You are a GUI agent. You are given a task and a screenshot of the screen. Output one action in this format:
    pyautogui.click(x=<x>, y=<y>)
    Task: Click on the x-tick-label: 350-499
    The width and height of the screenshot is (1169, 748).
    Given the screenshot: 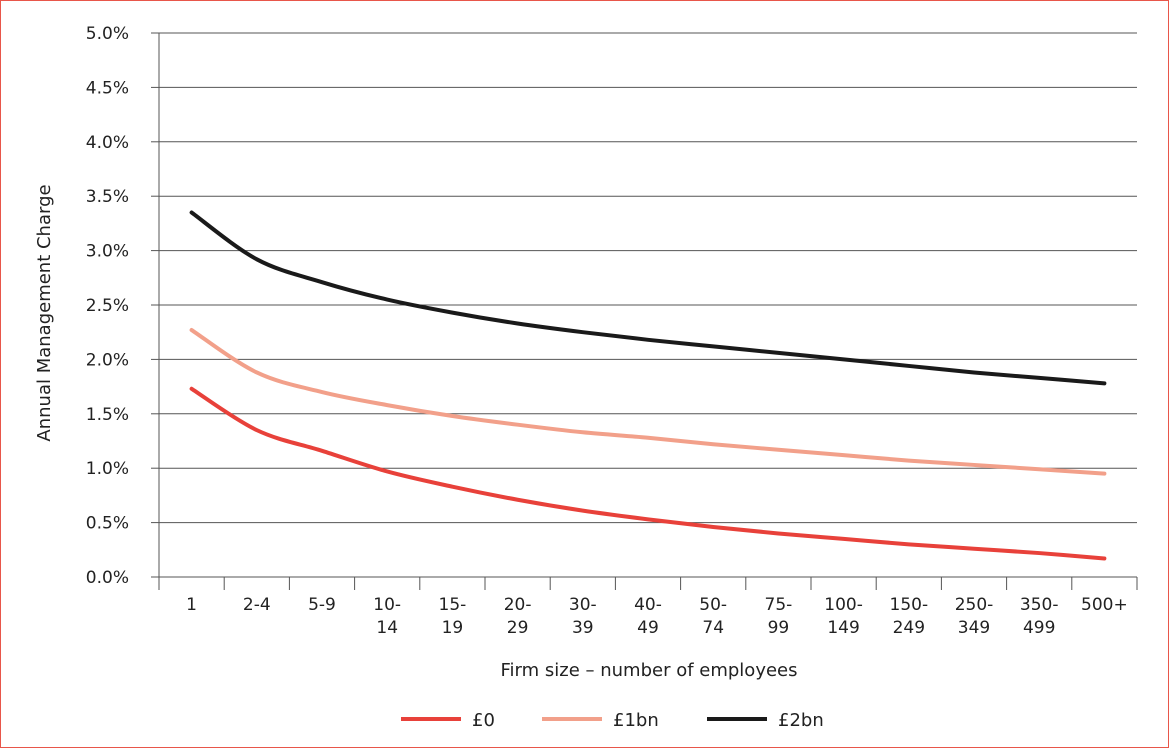 What is the action you would take?
    pyautogui.click(x=1039, y=616)
    